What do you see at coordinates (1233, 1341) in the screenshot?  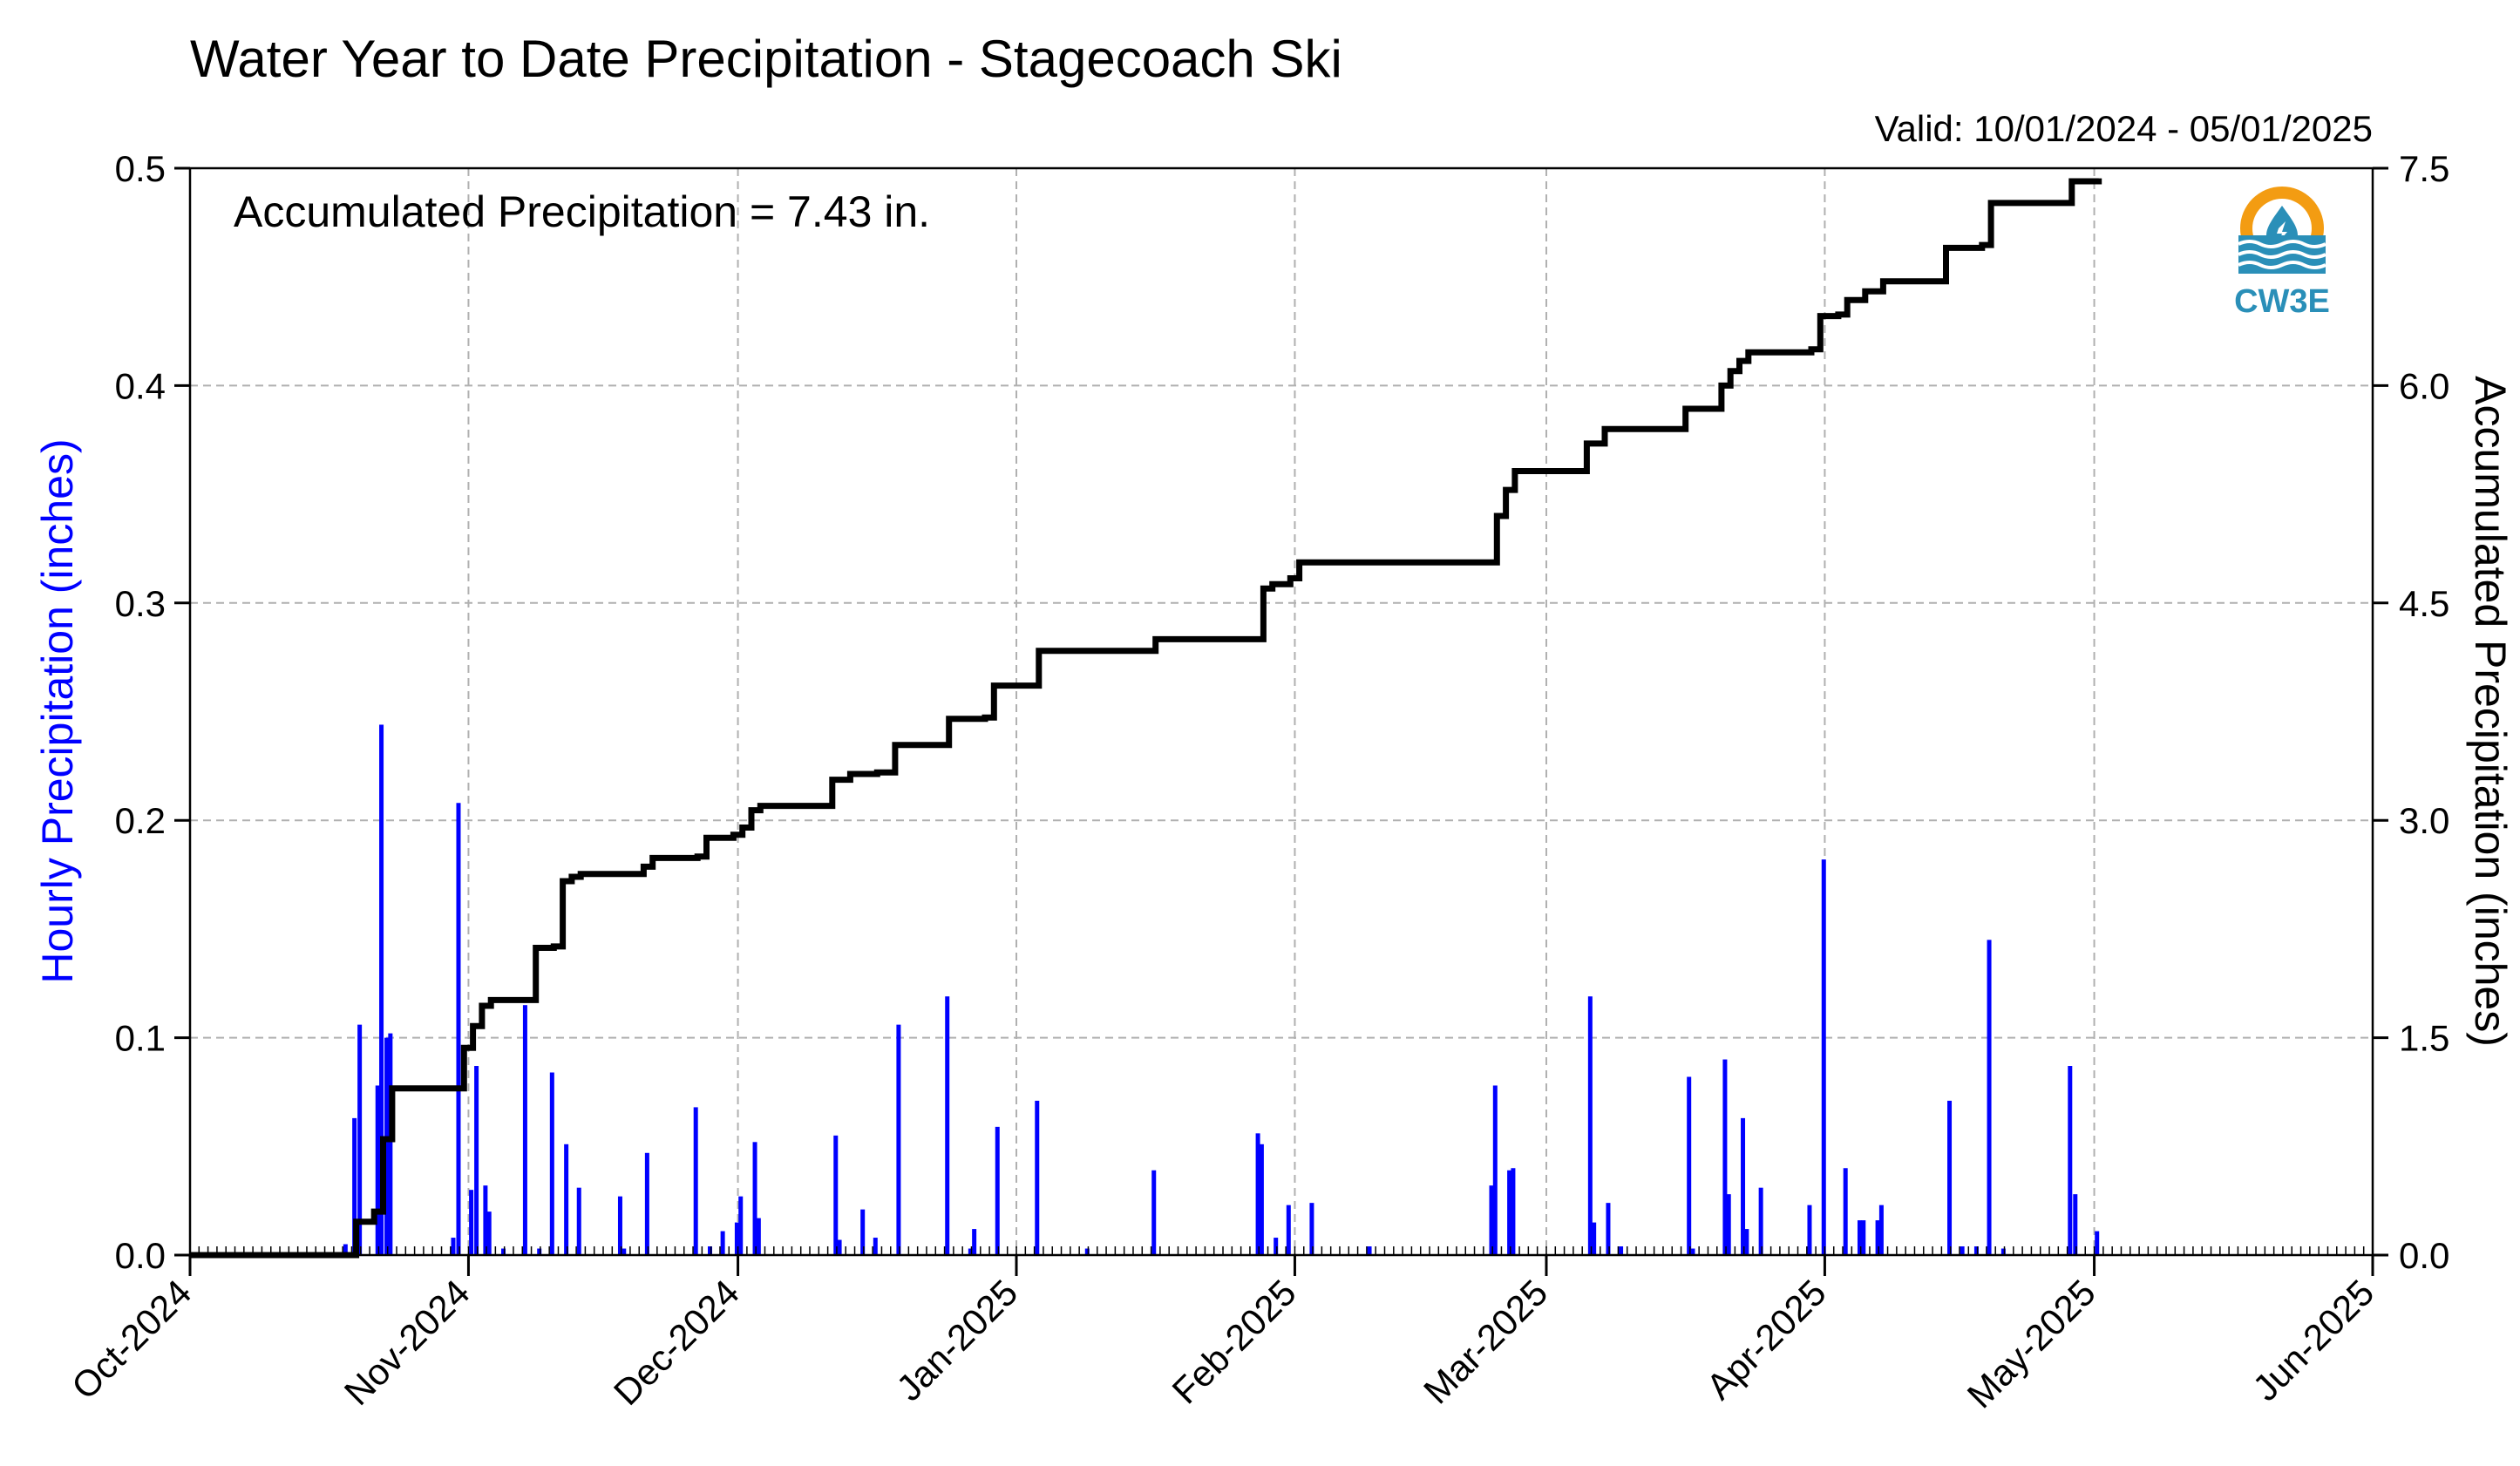 I see `x-tick-label: Feb-2025` at bounding box center [1233, 1341].